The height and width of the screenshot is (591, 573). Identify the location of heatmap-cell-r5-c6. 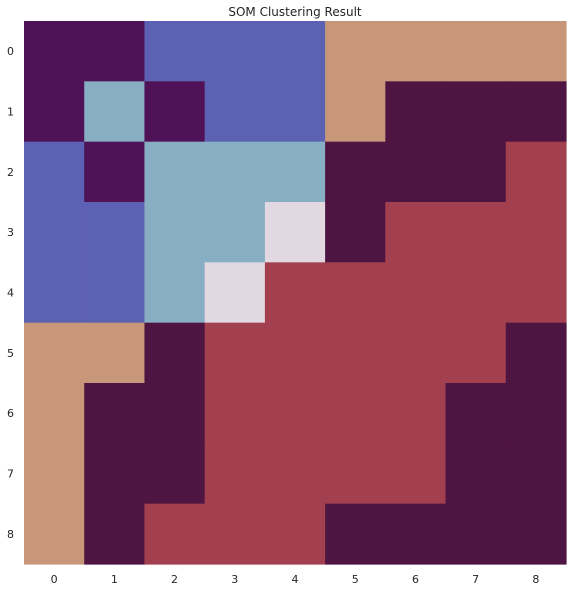
(416, 353).